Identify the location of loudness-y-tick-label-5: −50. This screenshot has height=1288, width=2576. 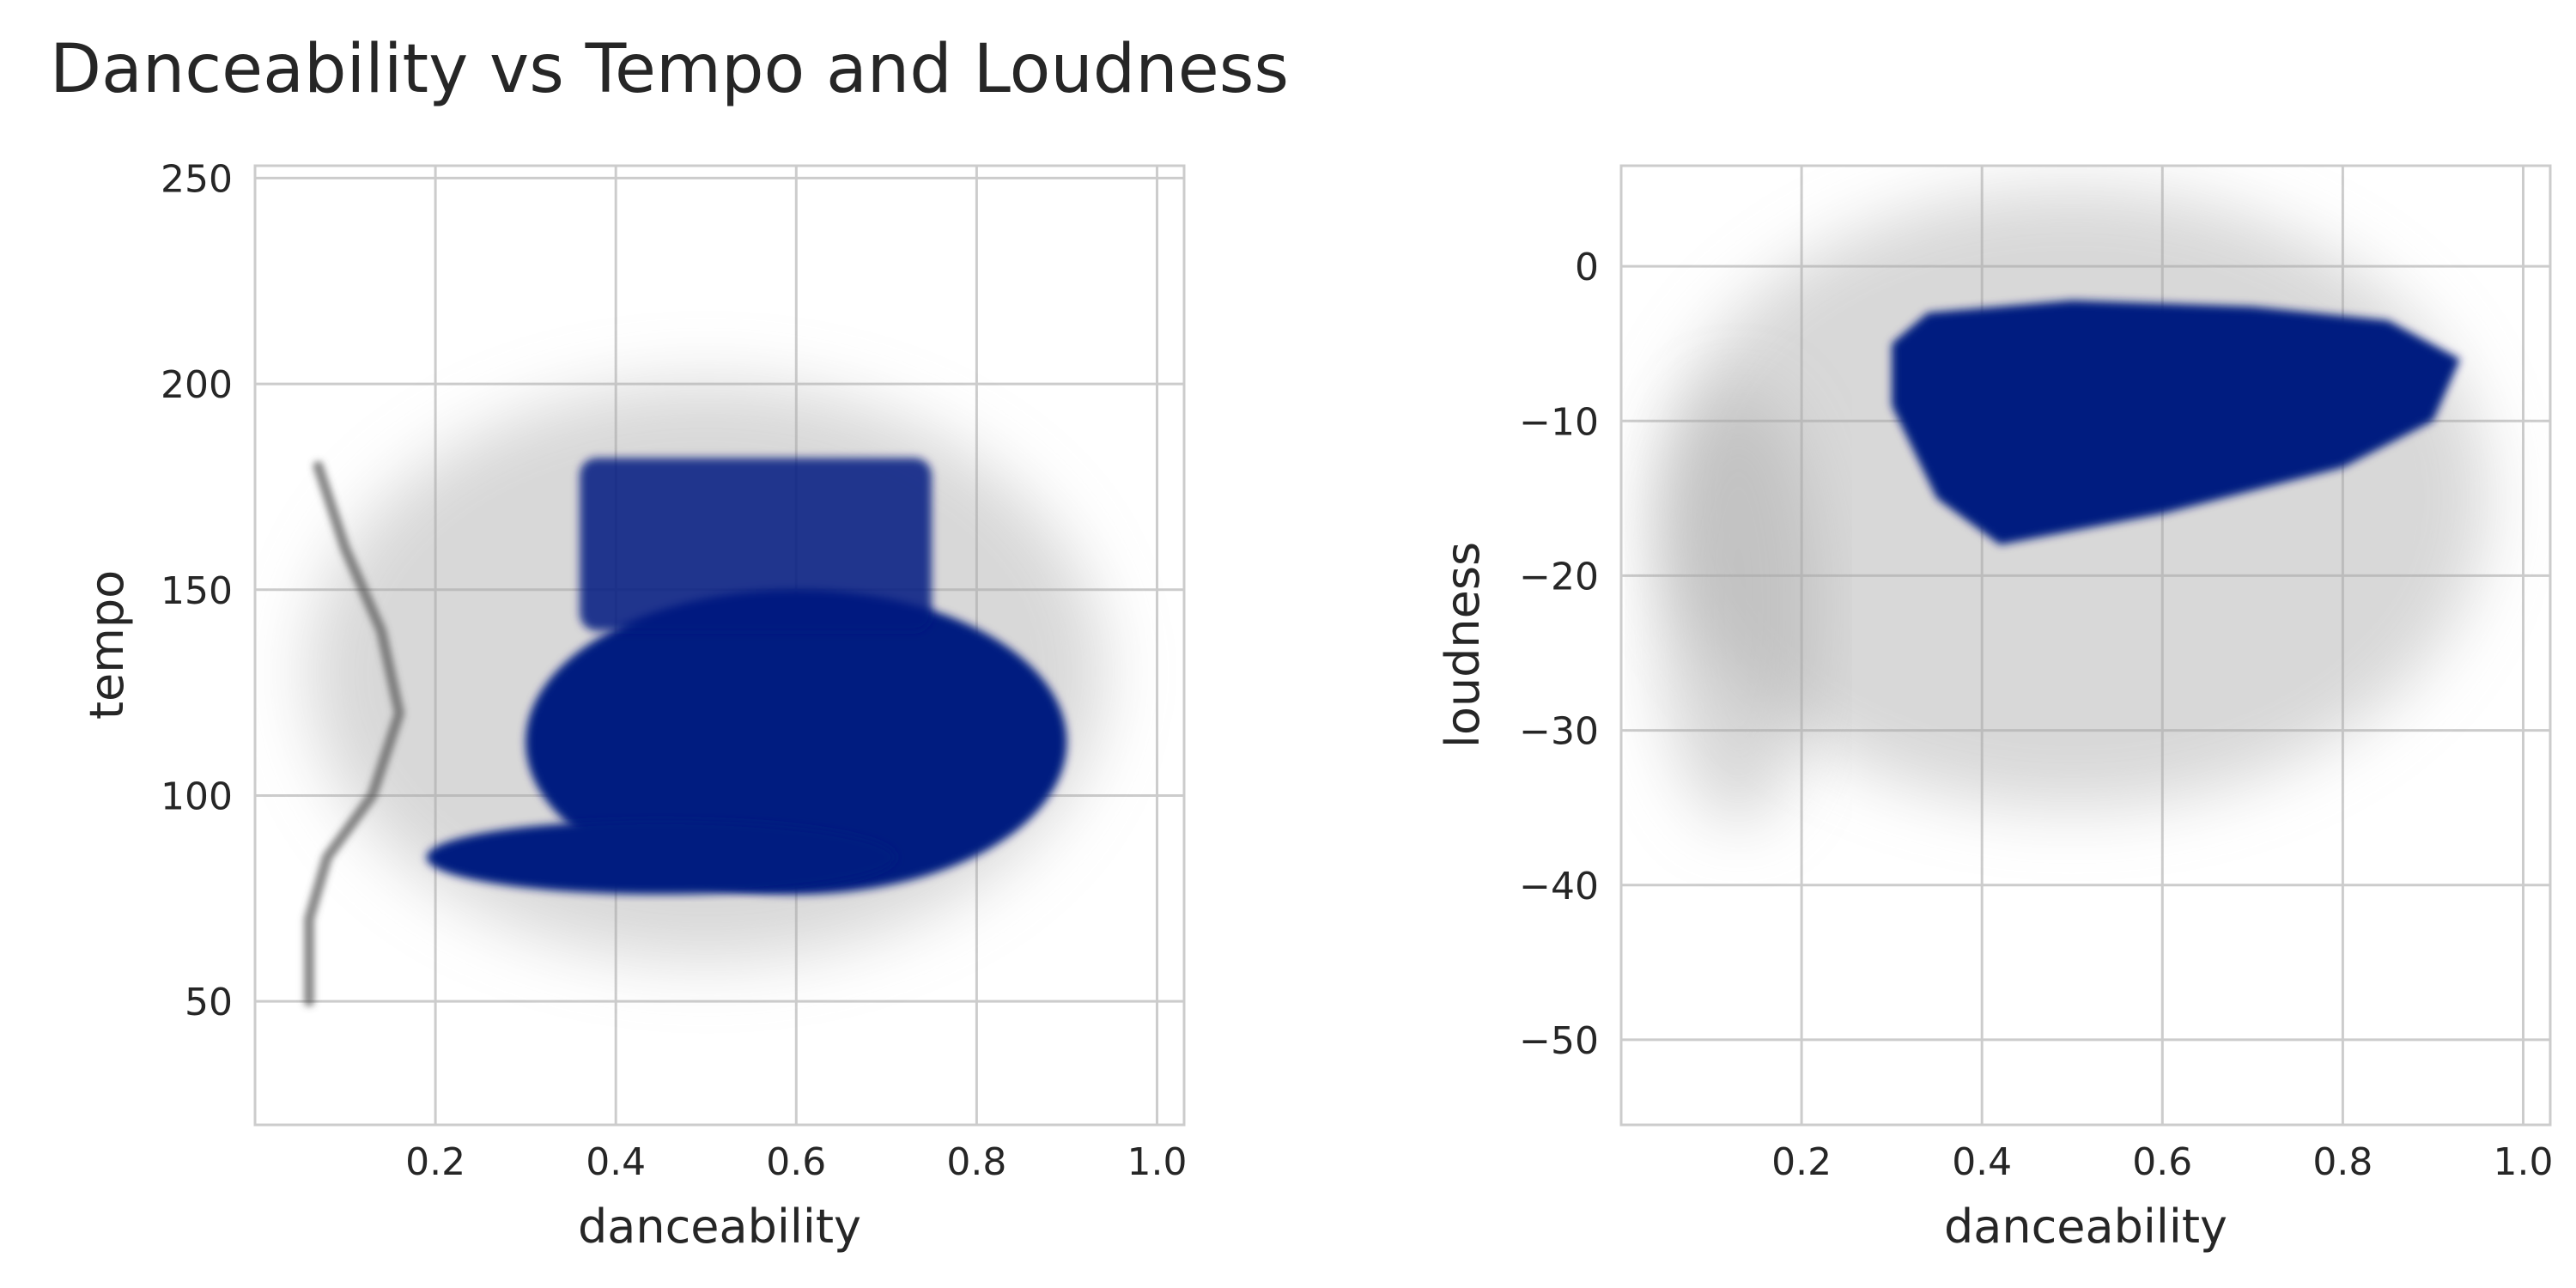
(1559, 1041).